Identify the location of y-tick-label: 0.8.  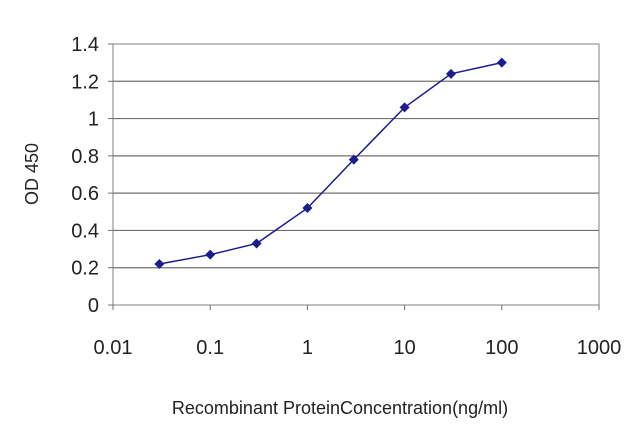
(85, 157).